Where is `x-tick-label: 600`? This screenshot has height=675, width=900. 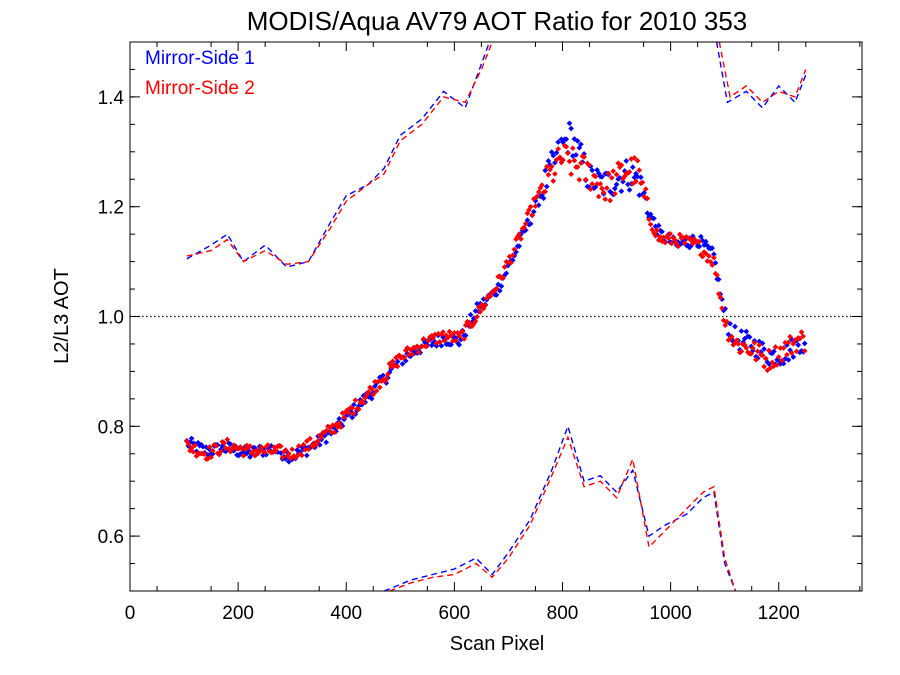 x-tick-label: 600 is located at coordinates (455, 613).